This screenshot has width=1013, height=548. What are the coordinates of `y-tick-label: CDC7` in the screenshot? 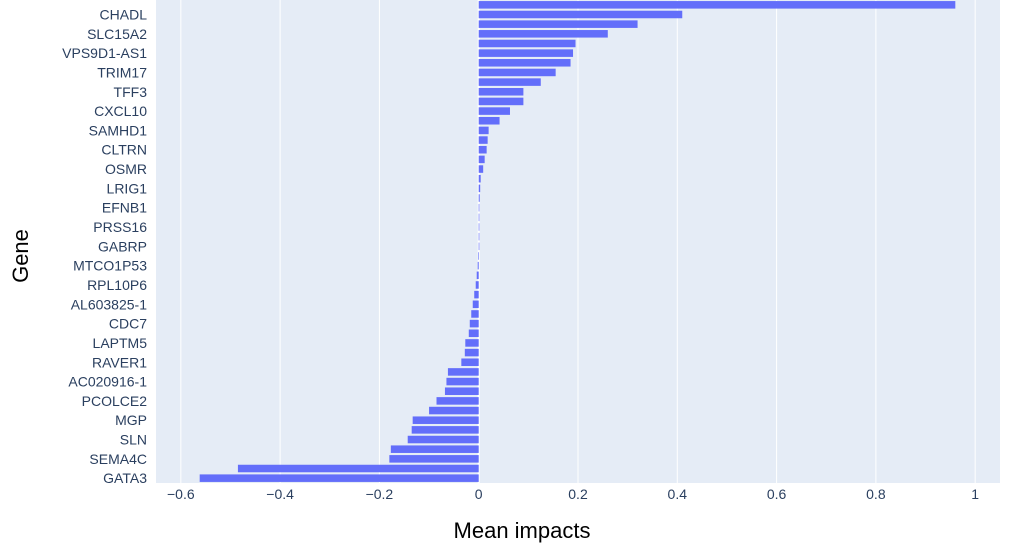 It's located at (128, 324).